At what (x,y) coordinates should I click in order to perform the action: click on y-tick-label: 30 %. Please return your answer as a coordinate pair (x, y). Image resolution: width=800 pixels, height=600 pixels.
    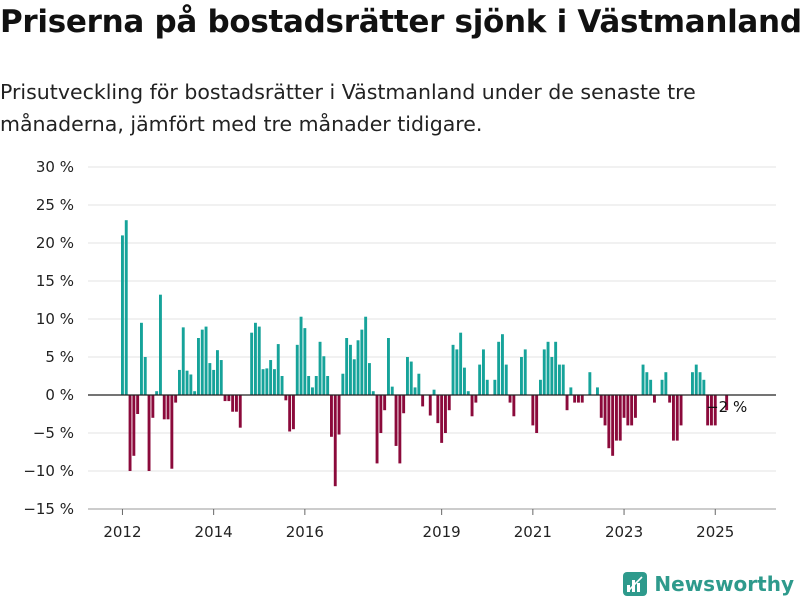
    Looking at the image, I should click on (55, 167).